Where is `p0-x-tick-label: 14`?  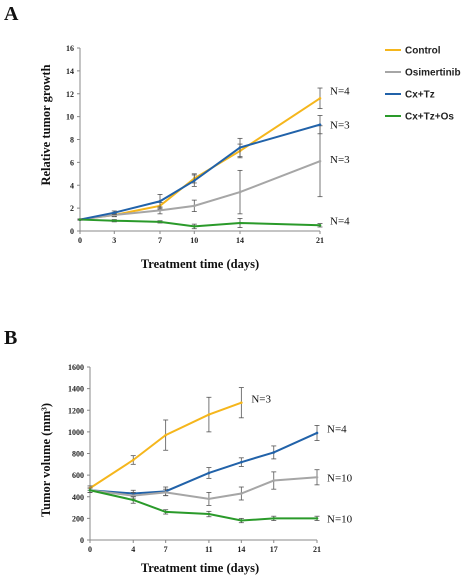
p0-x-tick-label: 14 is located at coordinates (240, 240).